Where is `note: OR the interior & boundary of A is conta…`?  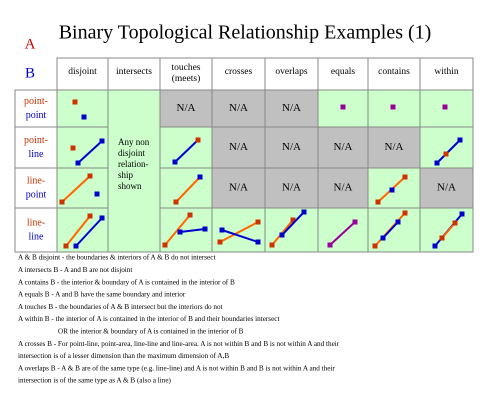 note: OR the interior & boundary of A is conta… is located at coordinates (151, 331).